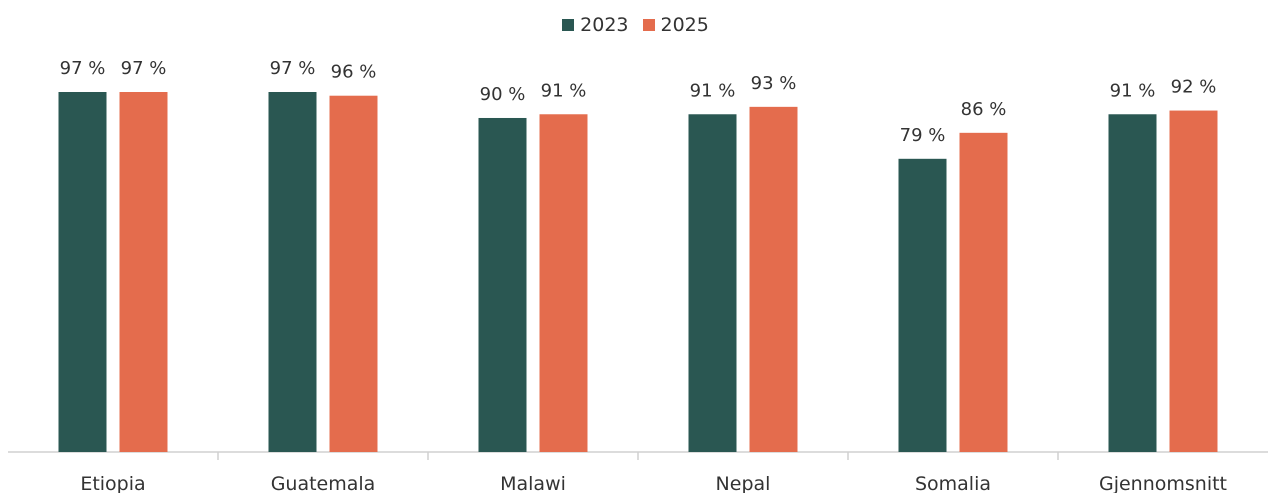 The height and width of the screenshot is (497, 1271). I want to click on data-label-2023-nepal: 91 %, so click(713, 90).